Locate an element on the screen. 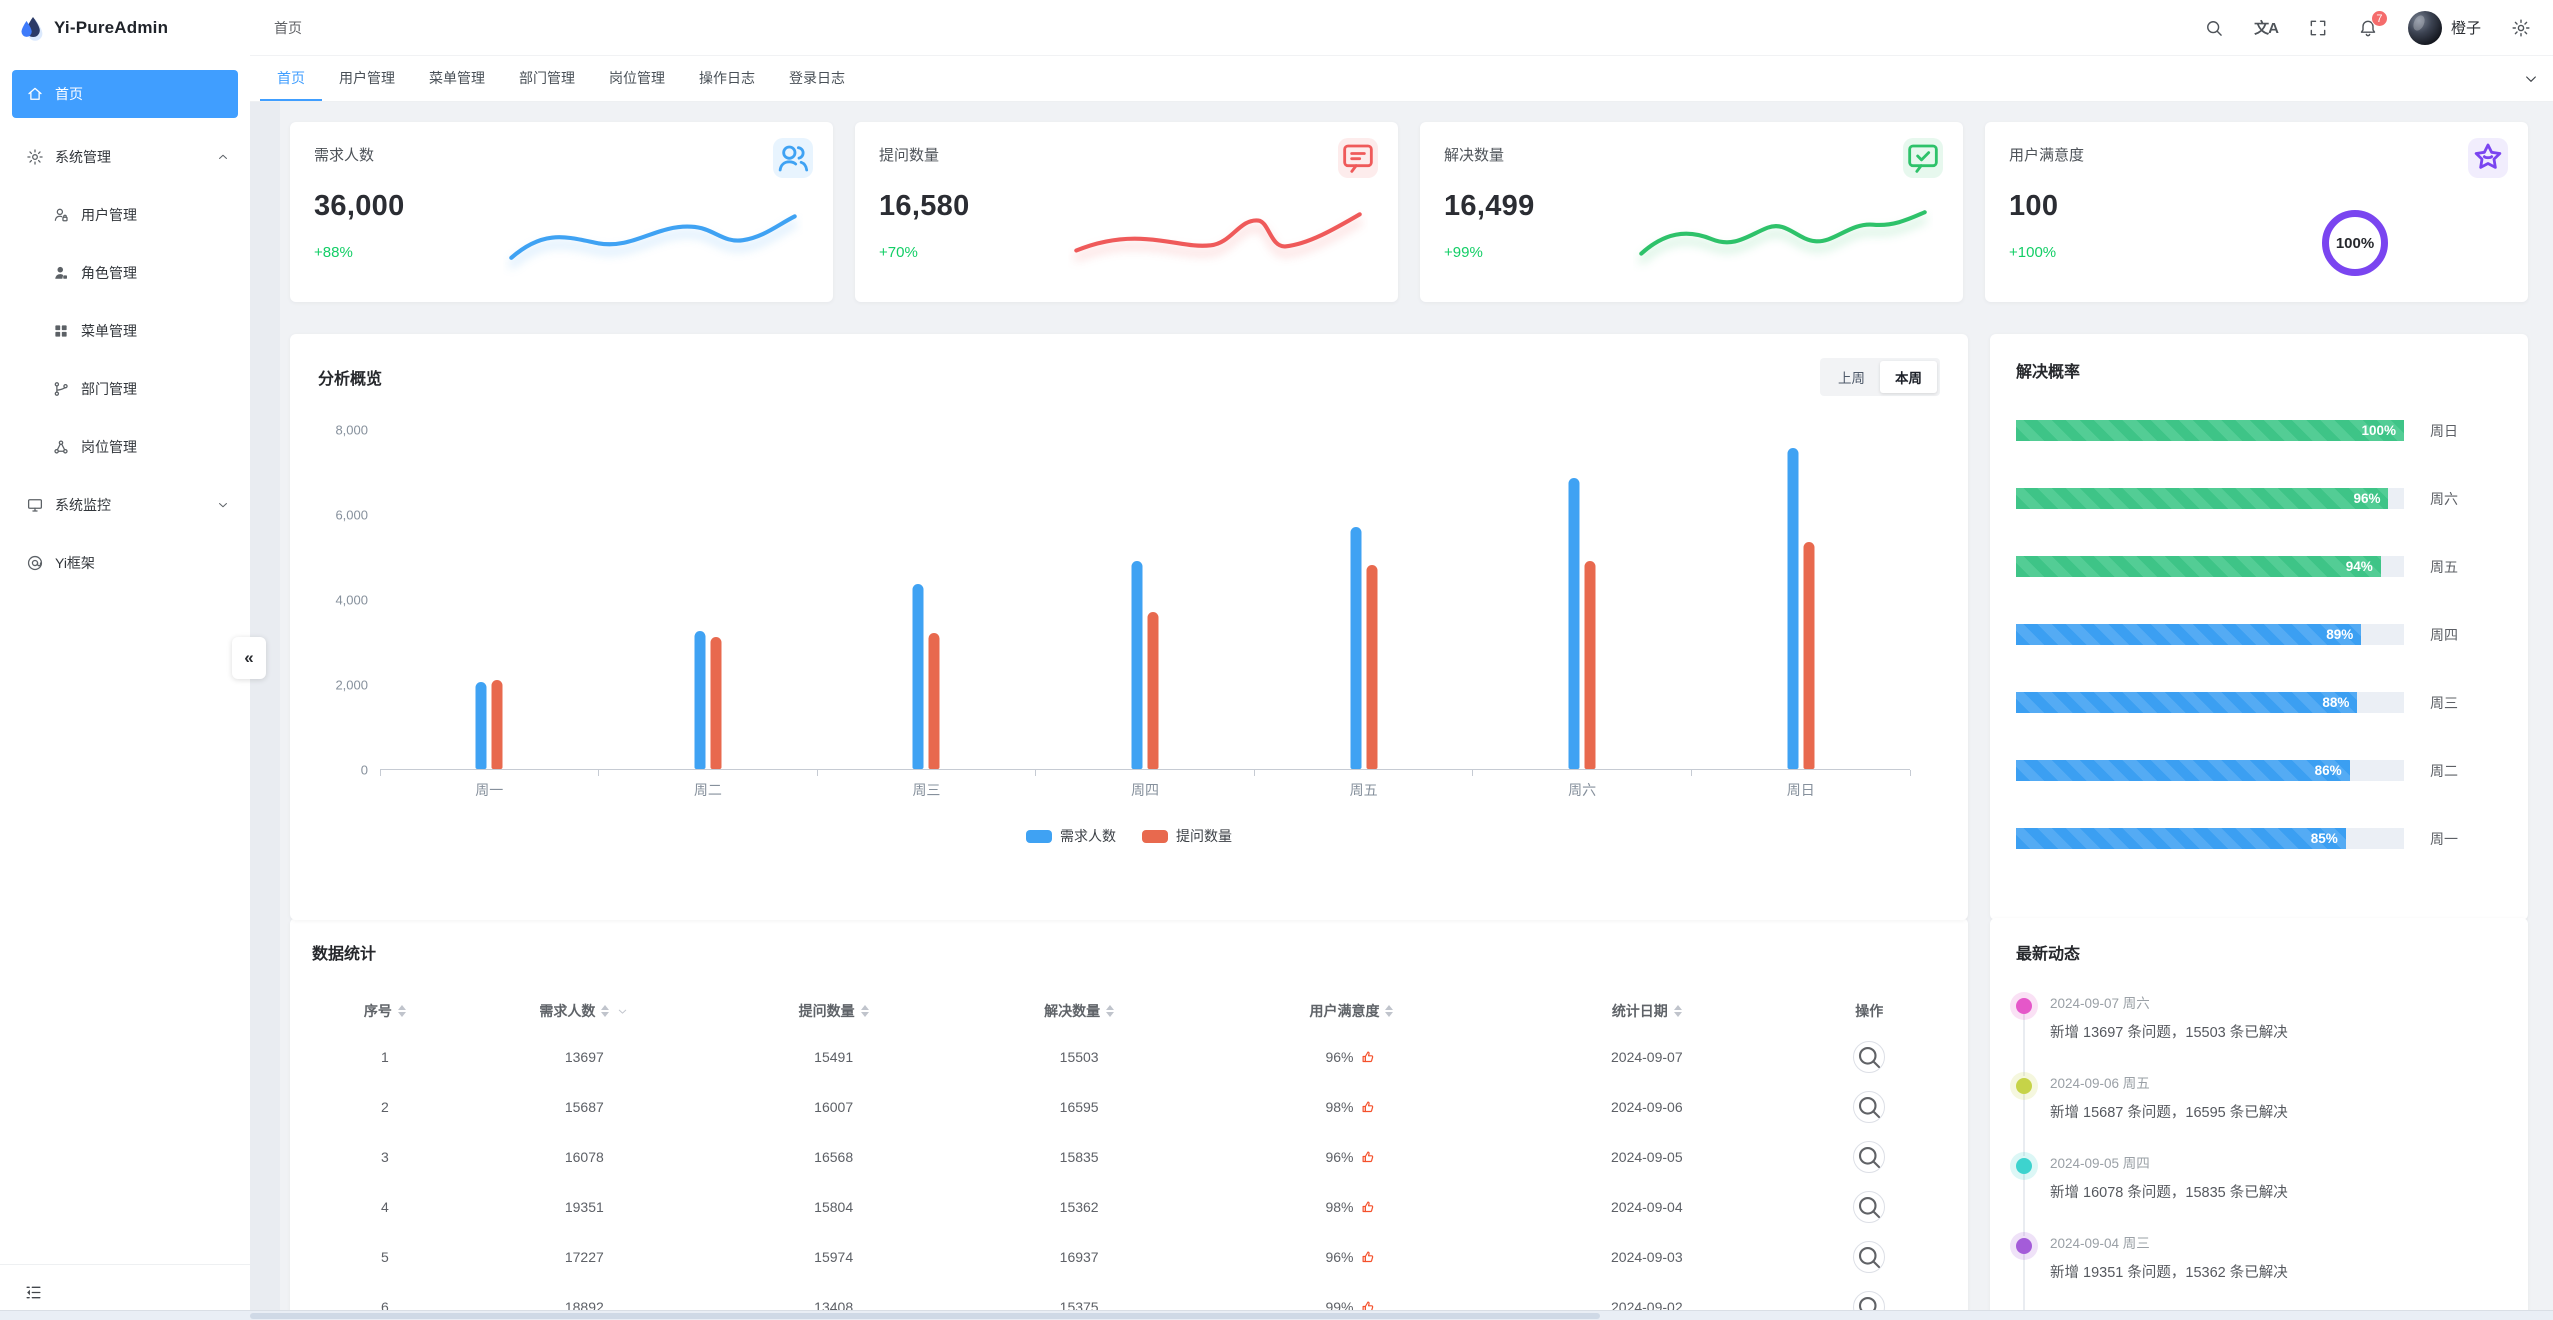 The height and width of the screenshot is (1320, 2553). timeline-item: 2024-09-06 周五 新增 15687 条问题，16595 条已解决 is located at coordinates (2259, 1114).